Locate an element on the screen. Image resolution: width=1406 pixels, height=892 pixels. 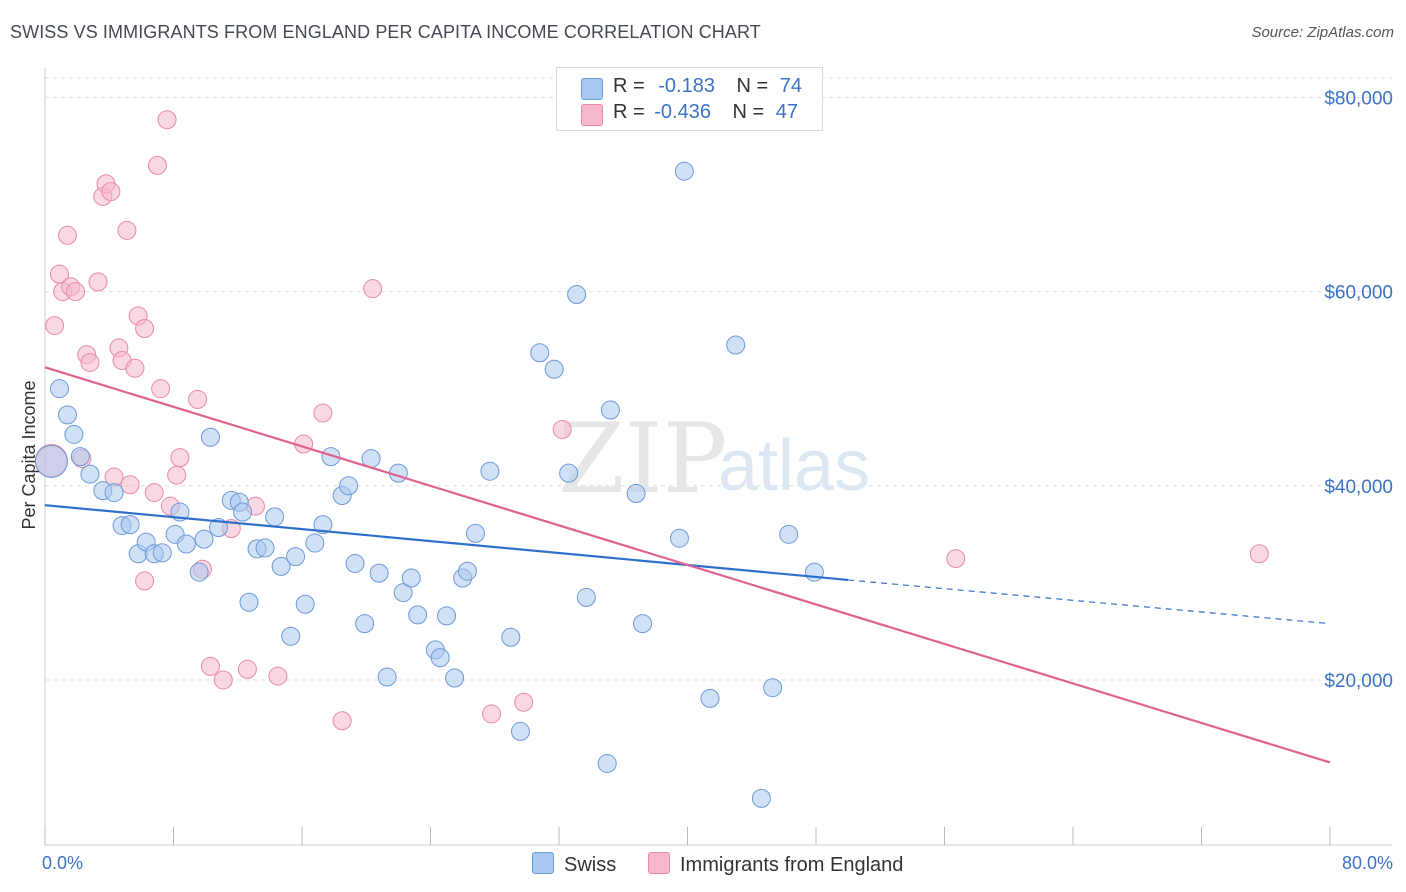
stats-legend: R = -0.183 N = 74 R = -0.436 N = 47 is located at coordinates (689, 99).